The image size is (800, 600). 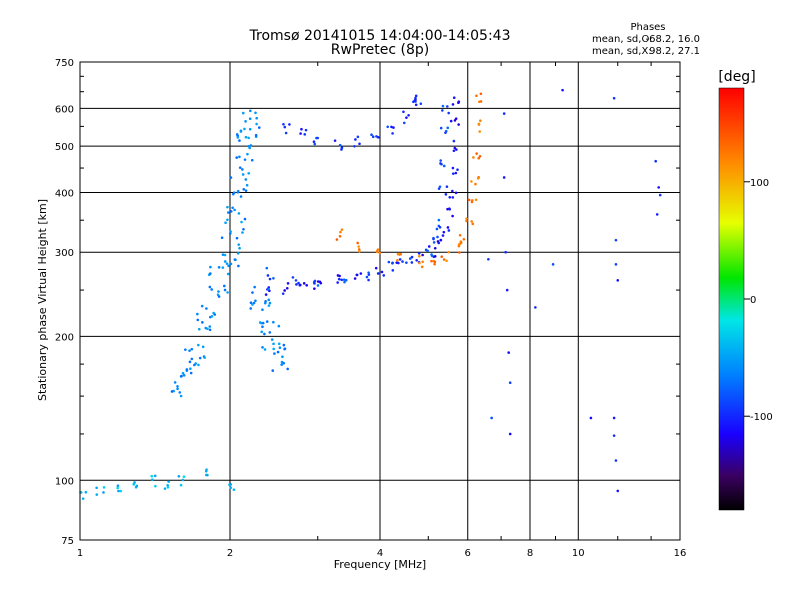 What do you see at coordinates (80, 553) in the screenshot?
I see `x-tick-label: 1` at bounding box center [80, 553].